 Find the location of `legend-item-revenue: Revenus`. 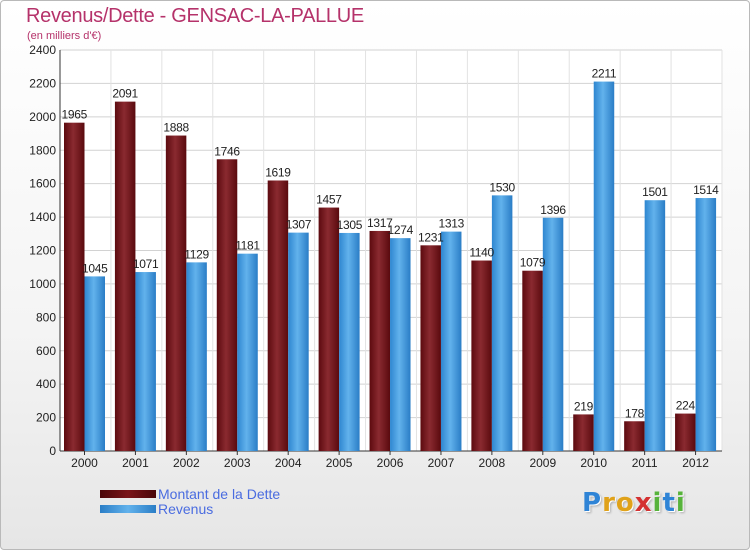

legend-item-revenue: Revenus is located at coordinates (156, 509).